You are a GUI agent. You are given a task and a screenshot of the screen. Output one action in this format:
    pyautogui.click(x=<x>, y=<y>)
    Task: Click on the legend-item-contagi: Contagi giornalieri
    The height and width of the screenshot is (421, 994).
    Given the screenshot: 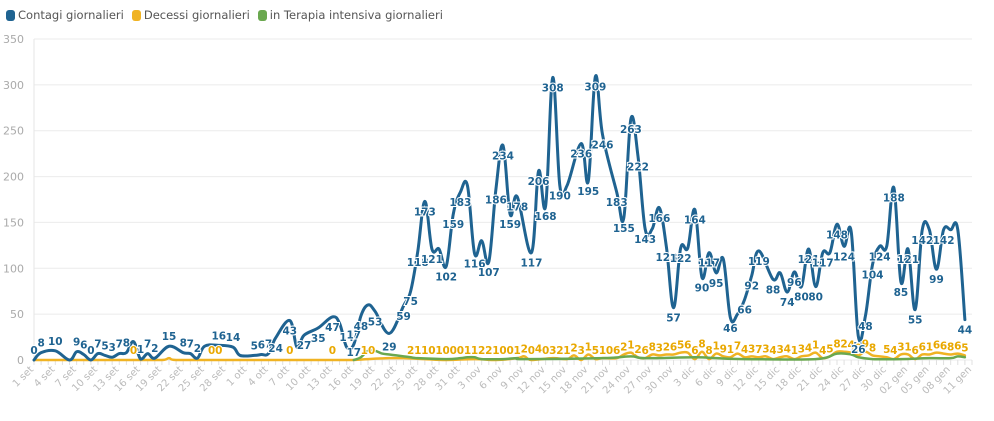 What is the action you would take?
    pyautogui.click(x=65, y=15)
    